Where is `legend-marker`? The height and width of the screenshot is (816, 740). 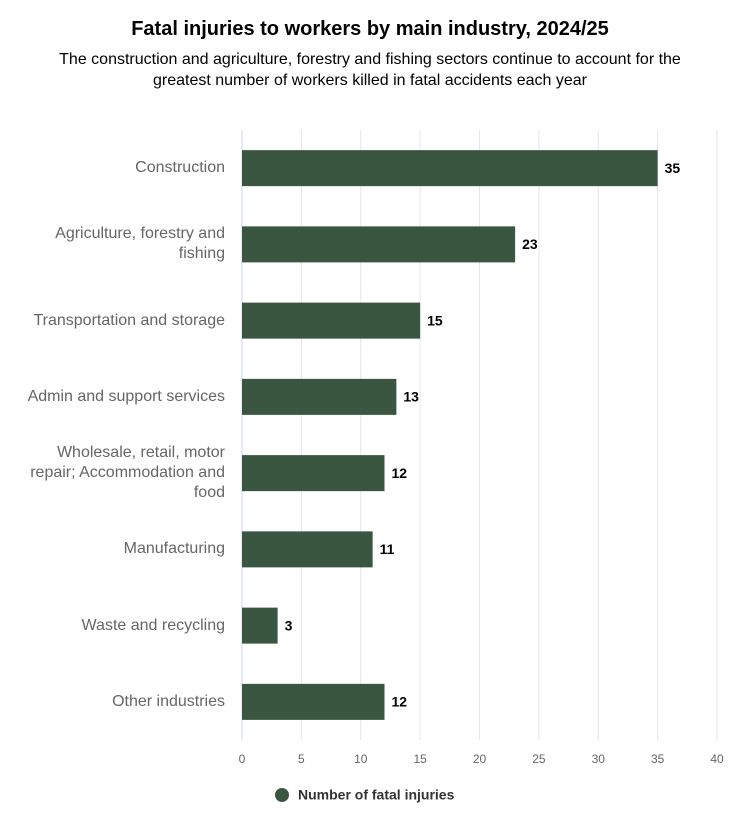 legend-marker is located at coordinates (282, 795).